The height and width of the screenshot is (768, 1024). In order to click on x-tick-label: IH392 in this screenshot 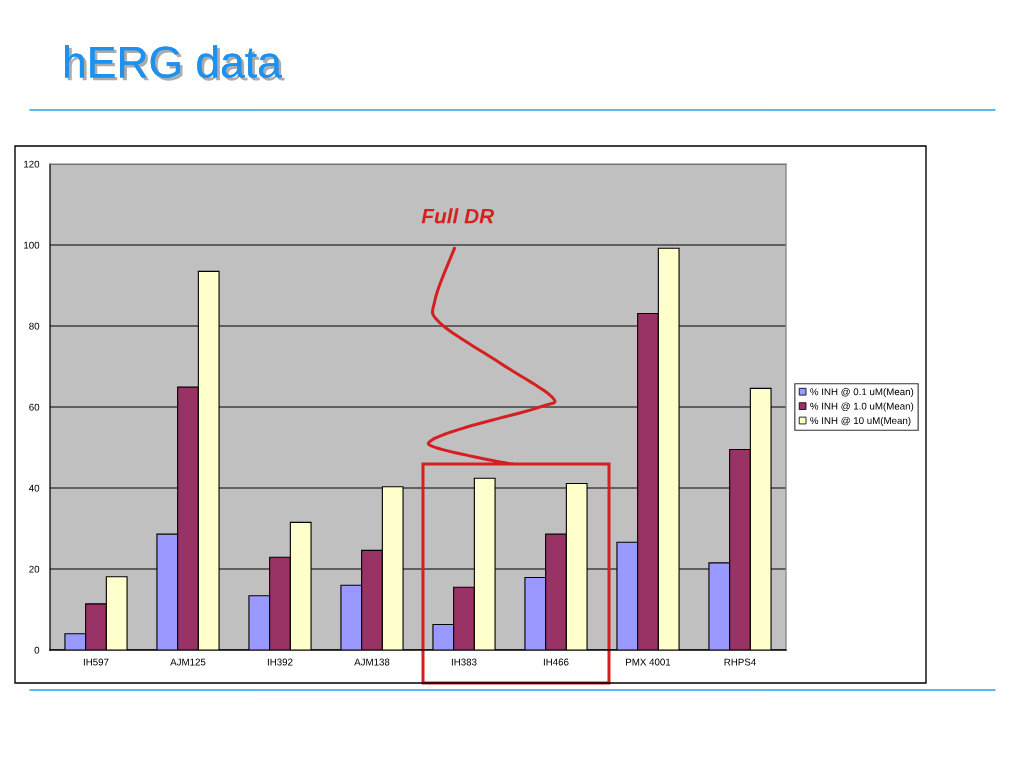, I will do `click(280, 662)`.